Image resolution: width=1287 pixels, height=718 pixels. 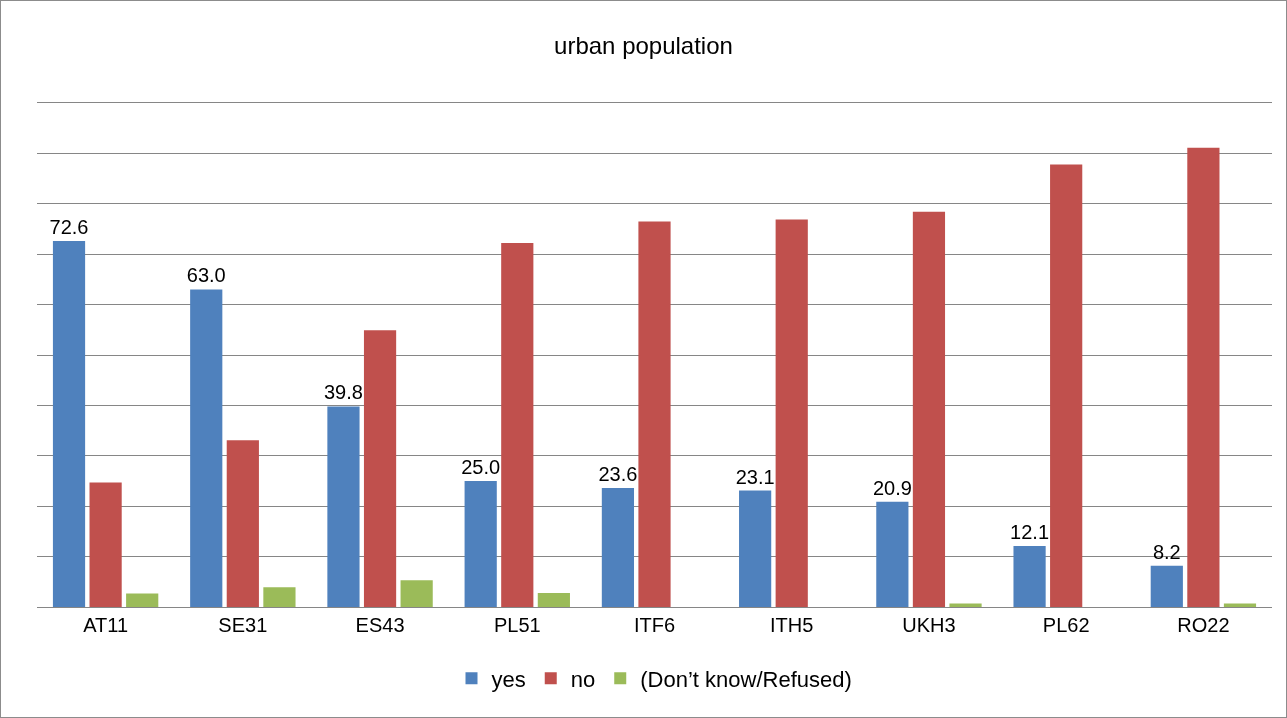 I want to click on x-tick-label: ITH5, so click(x=792, y=625).